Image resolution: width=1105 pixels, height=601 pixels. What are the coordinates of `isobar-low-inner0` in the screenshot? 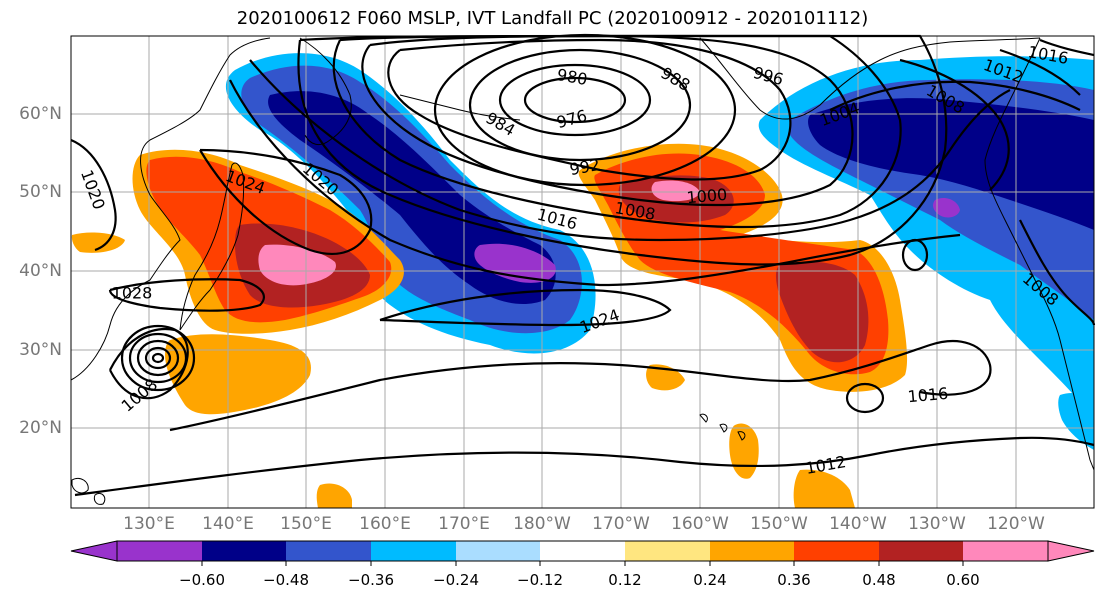 It's located at (158, 358).